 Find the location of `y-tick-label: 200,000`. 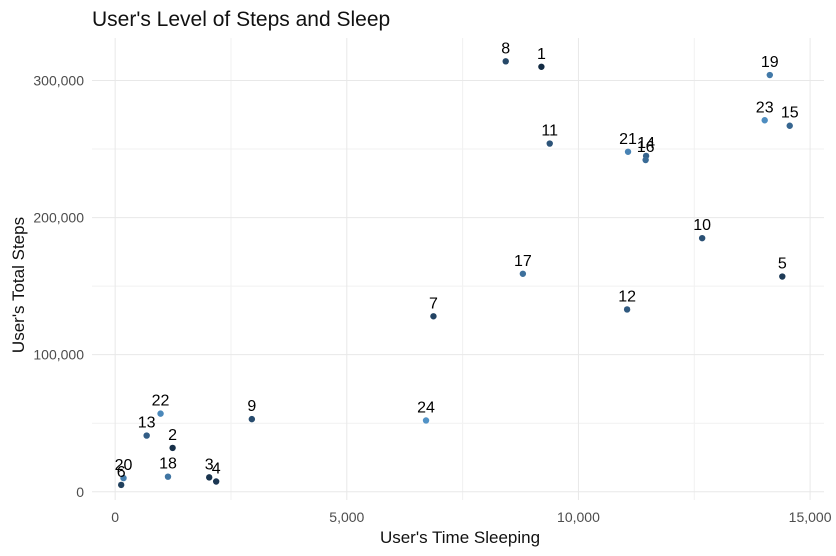

y-tick-label: 200,000 is located at coordinates (58, 218).